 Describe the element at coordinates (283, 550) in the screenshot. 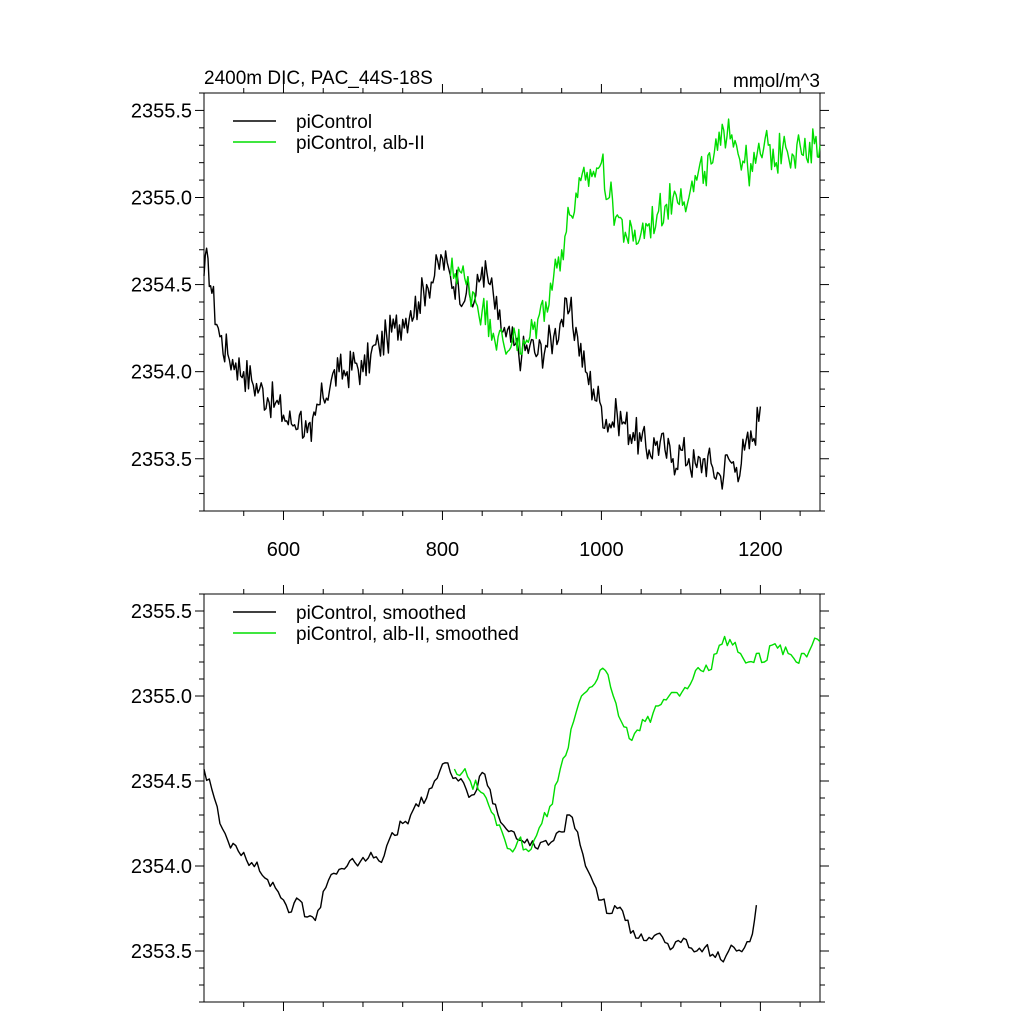

I see `top-x-tick-label: 600` at that location.